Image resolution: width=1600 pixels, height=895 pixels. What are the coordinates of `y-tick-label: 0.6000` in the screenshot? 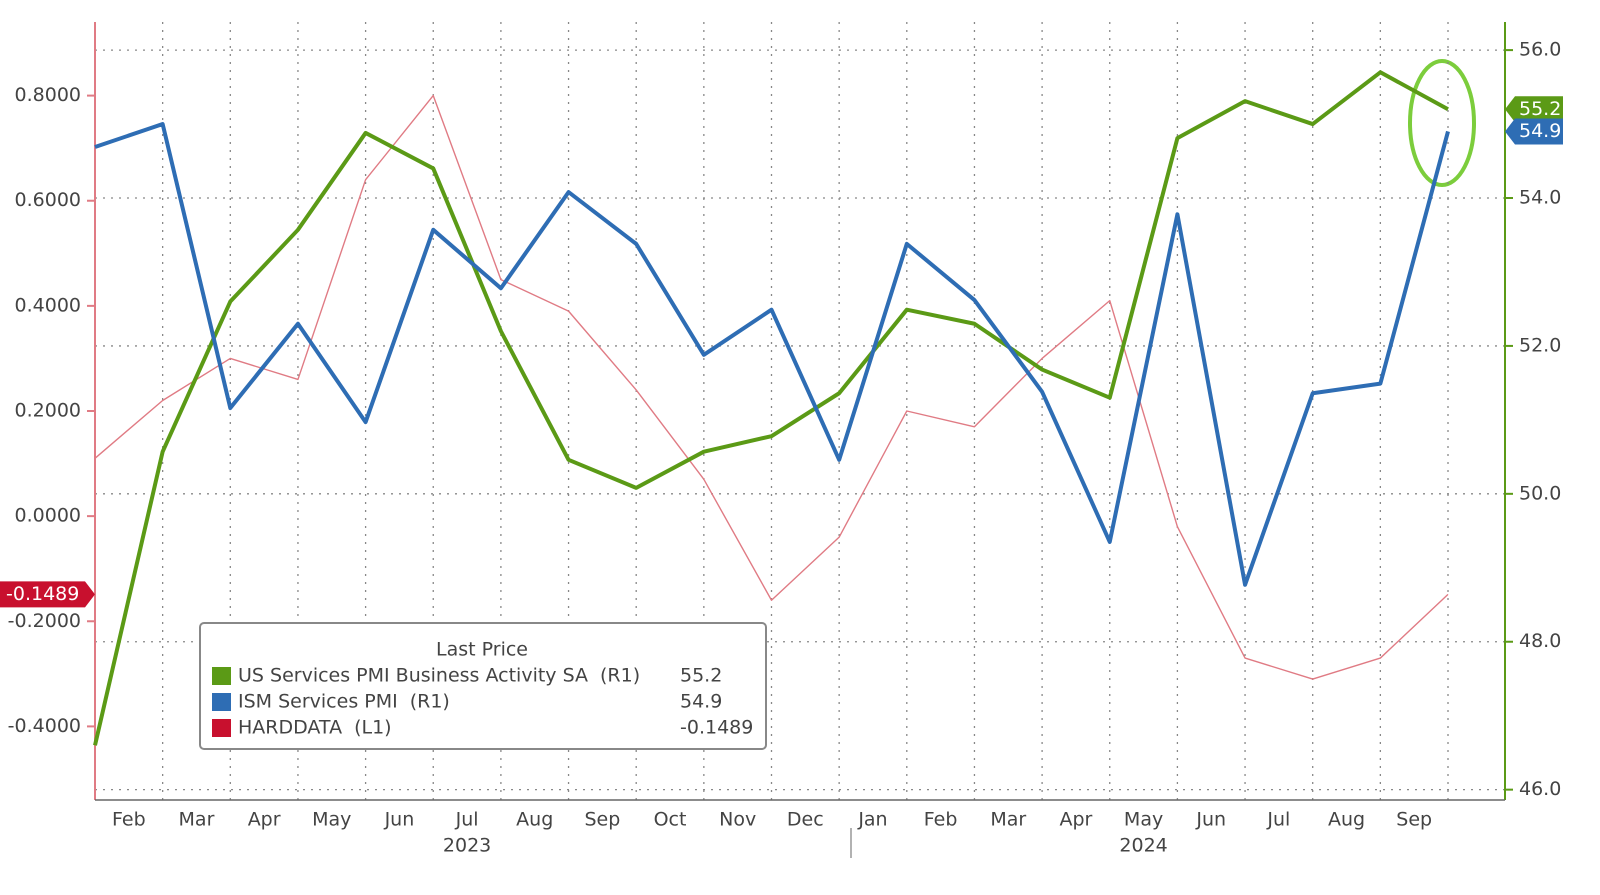 It's located at (48, 200).